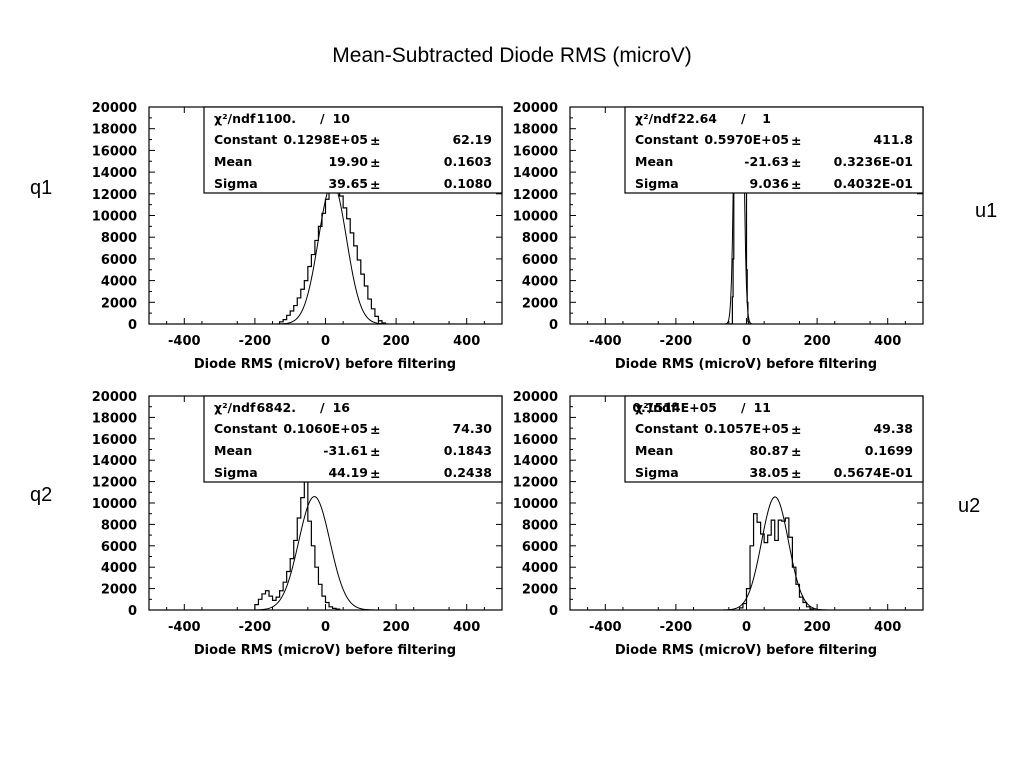 This screenshot has width=1024, height=768. What do you see at coordinates (778, 561) in the screenshot?
I see `histogram-u2` at bounding box center [778, 561].